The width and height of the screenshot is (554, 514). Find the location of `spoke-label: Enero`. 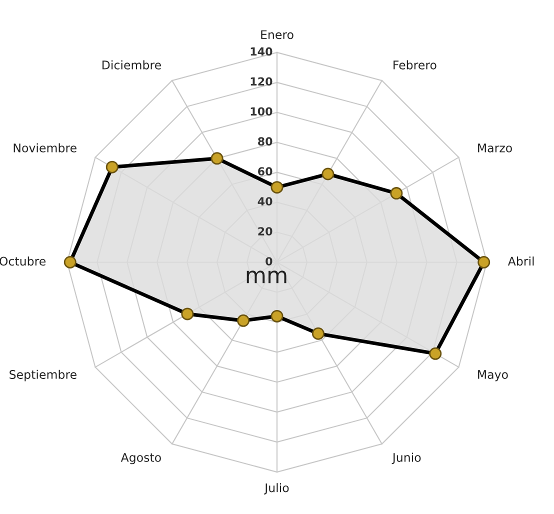

spoke-label: Enero is located at coordinates (277, 35).